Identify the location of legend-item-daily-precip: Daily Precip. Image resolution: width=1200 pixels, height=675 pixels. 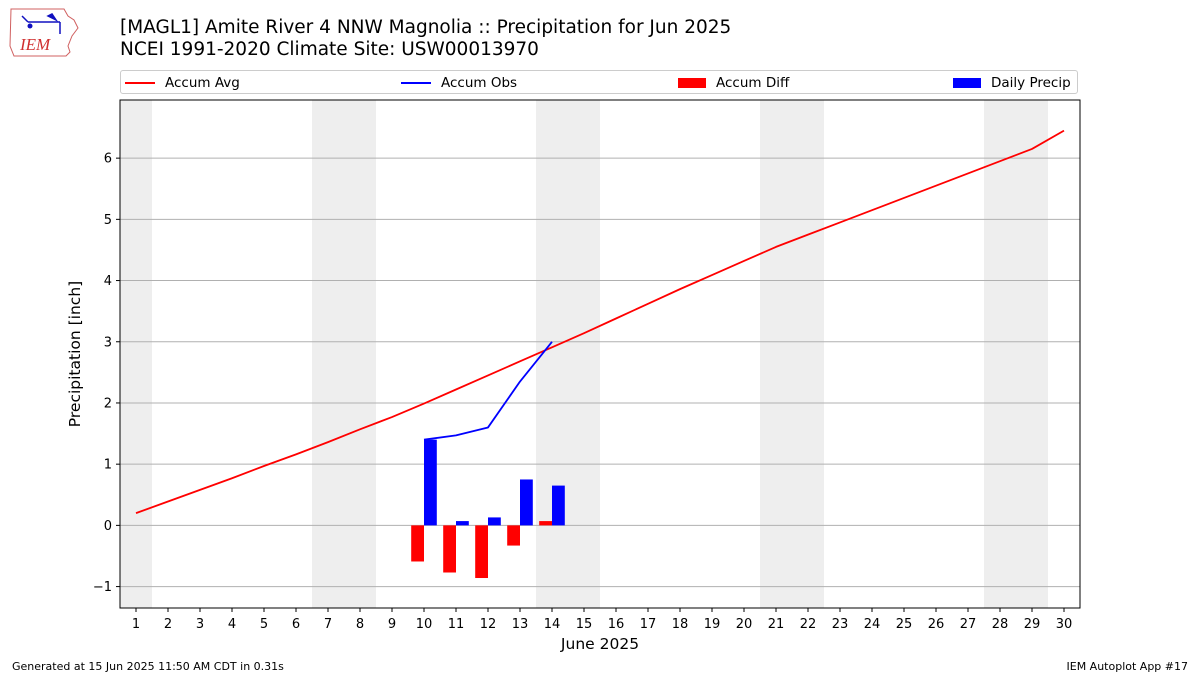
(1012, 83).